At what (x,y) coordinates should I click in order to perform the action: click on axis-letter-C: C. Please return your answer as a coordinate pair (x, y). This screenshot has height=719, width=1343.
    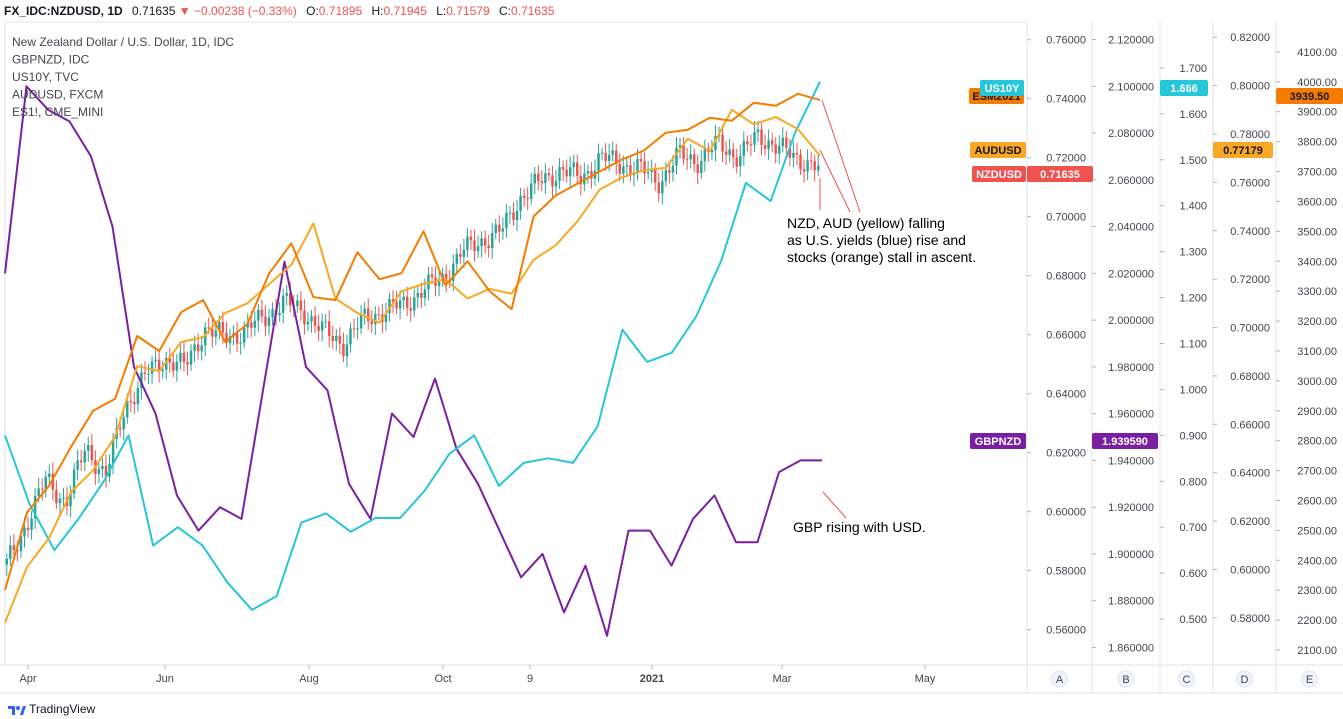
    Looking at the image, I should click on (1187, 680).